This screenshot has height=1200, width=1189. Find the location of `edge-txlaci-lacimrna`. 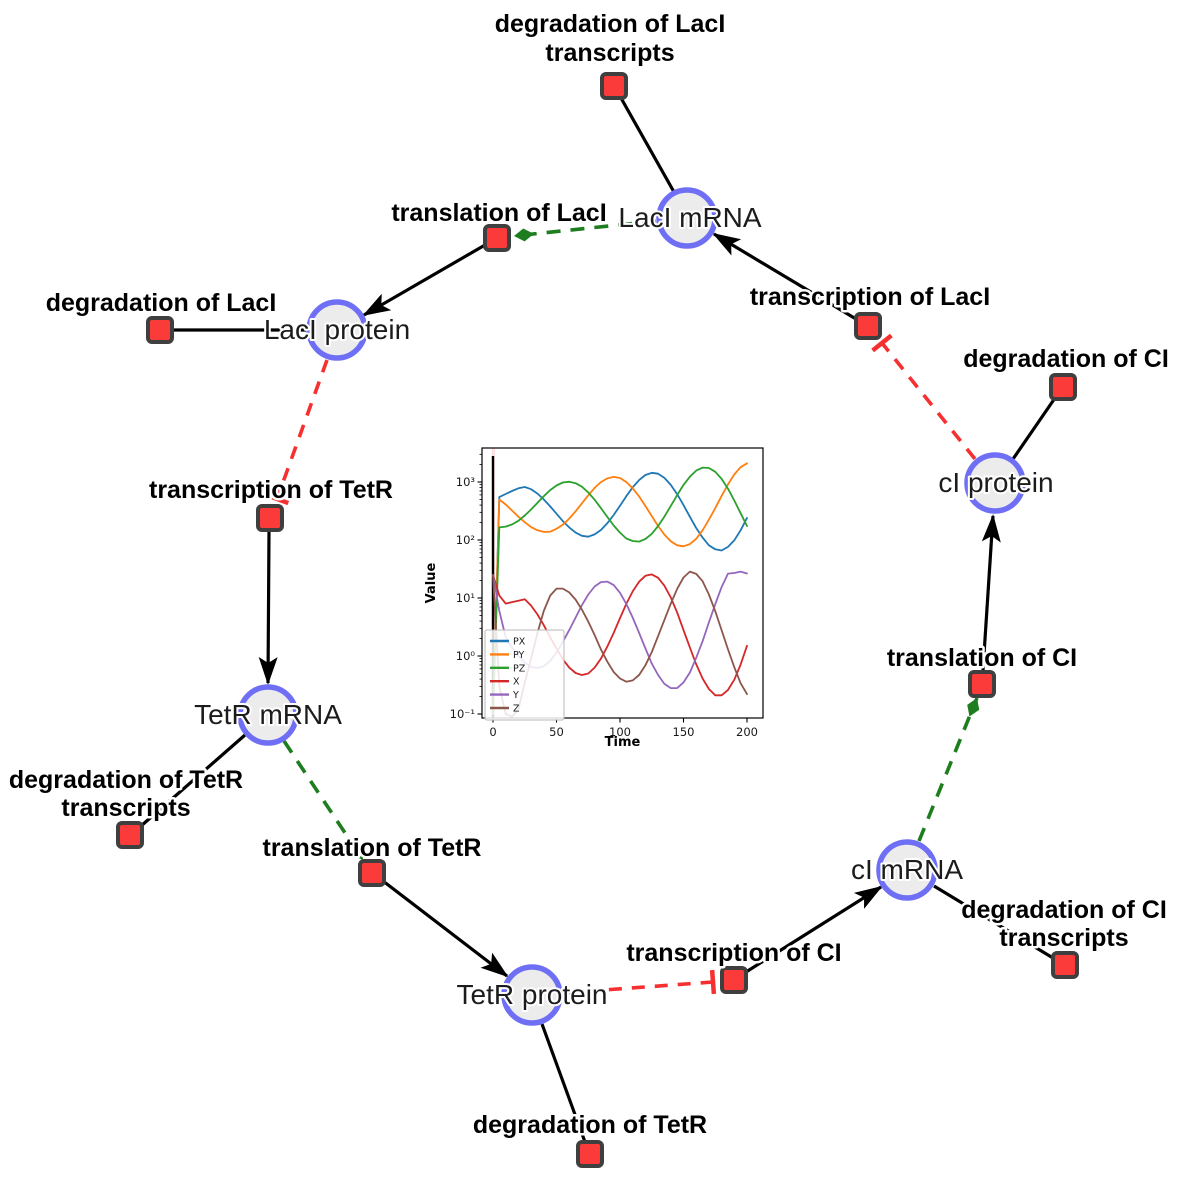

edge-txlaci-lacimrna is located at coordinates (784, 276).